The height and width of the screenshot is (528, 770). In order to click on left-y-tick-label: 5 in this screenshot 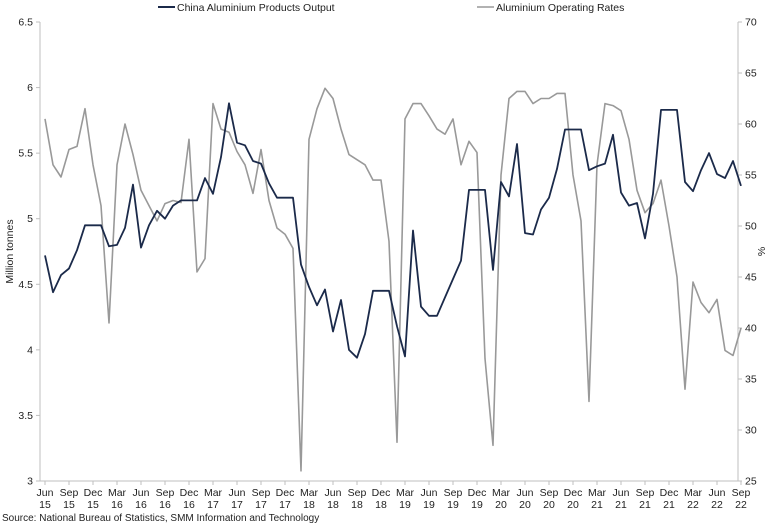, I will do `click(30, 219)`.